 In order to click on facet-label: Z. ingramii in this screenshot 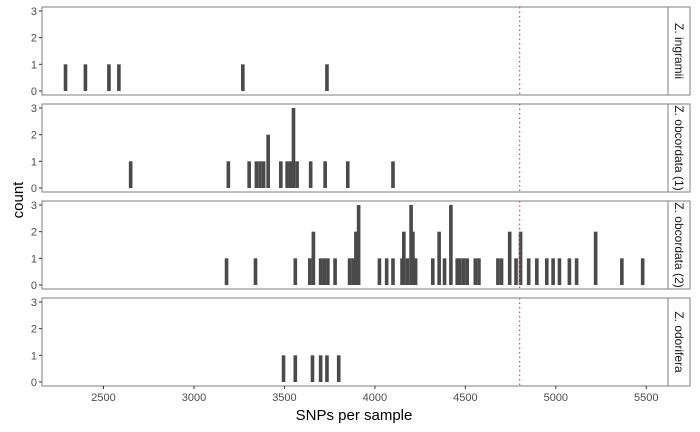, I will do `click(679, 51)`.